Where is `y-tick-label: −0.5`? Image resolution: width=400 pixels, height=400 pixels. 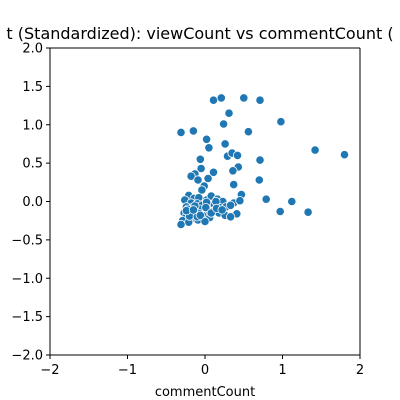 y-tick-label: −0.5 is located at coordinates (27, 240).